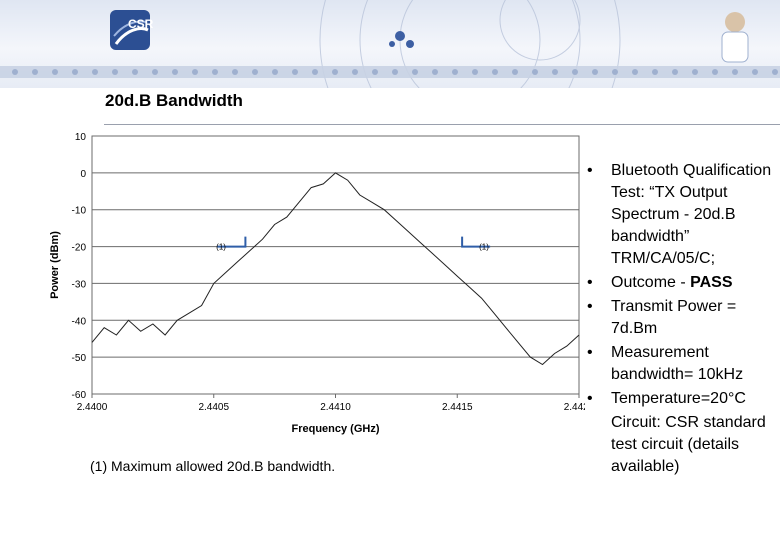 The width and height of the screenshot is (780, 540). Describe the element at coordinates (81, 137) in the screenshot. I see `y-tick-label: 10` at that location.